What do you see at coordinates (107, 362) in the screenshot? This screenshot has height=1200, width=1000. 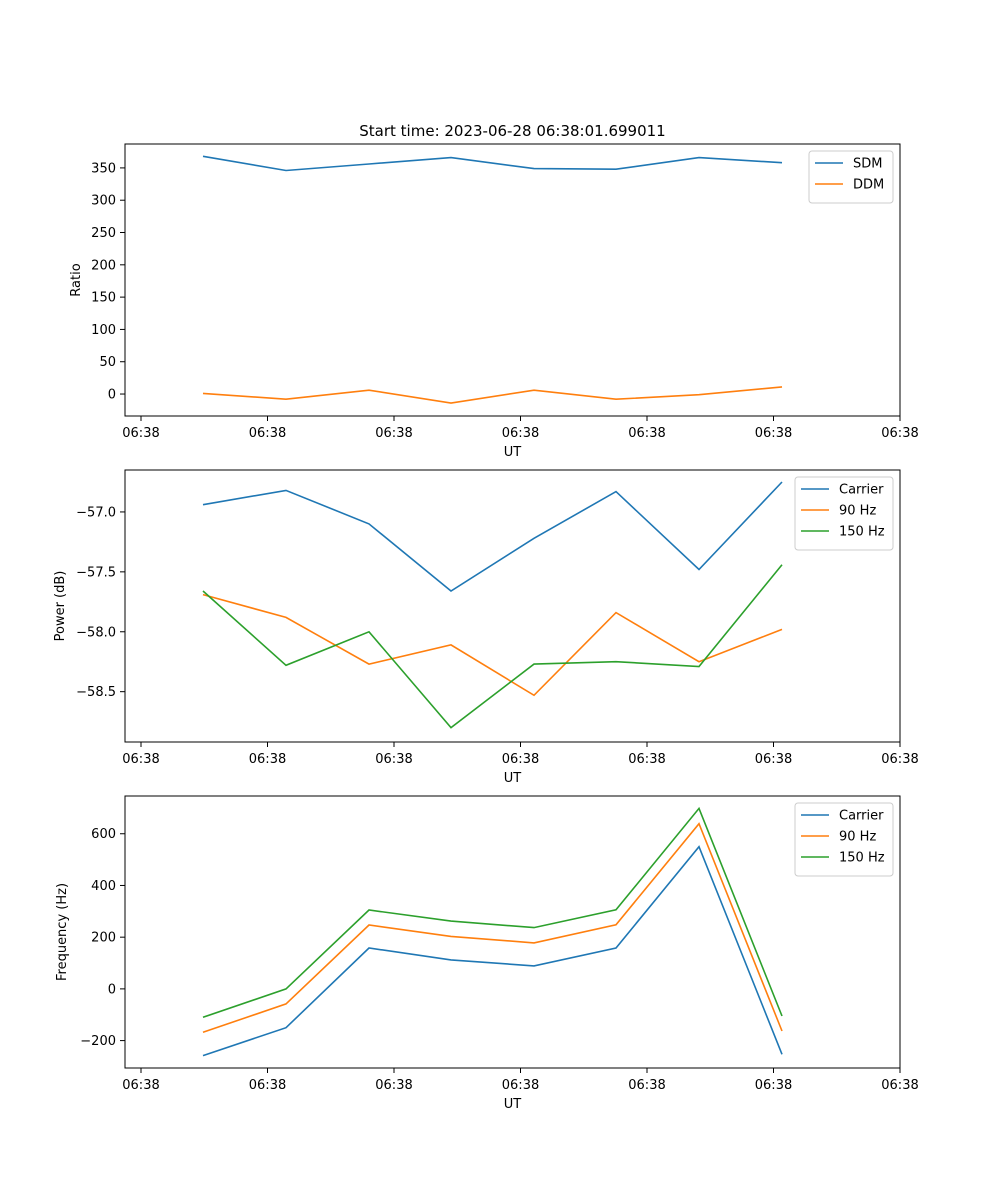 I see `y-tick-label: 50` at bounding box center [107, 362].